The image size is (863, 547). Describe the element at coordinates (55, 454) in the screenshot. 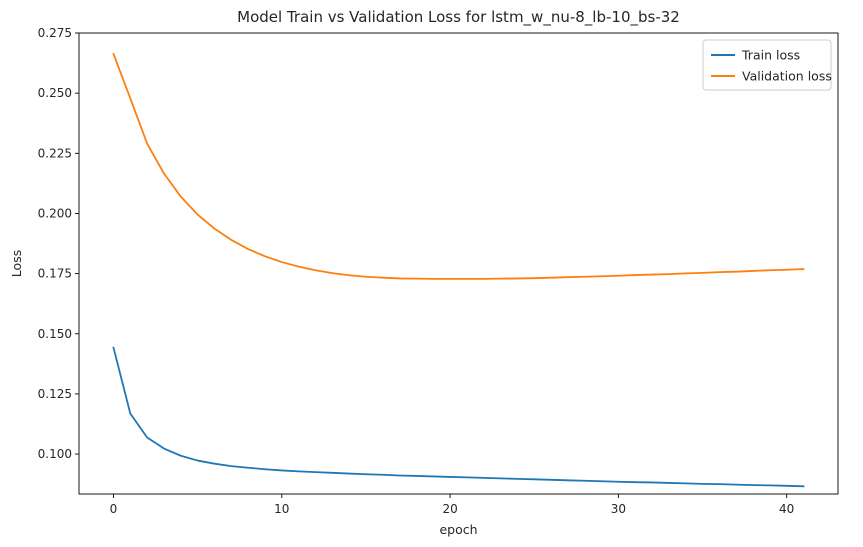

I see `y-tick-label: 0.100` at that location.